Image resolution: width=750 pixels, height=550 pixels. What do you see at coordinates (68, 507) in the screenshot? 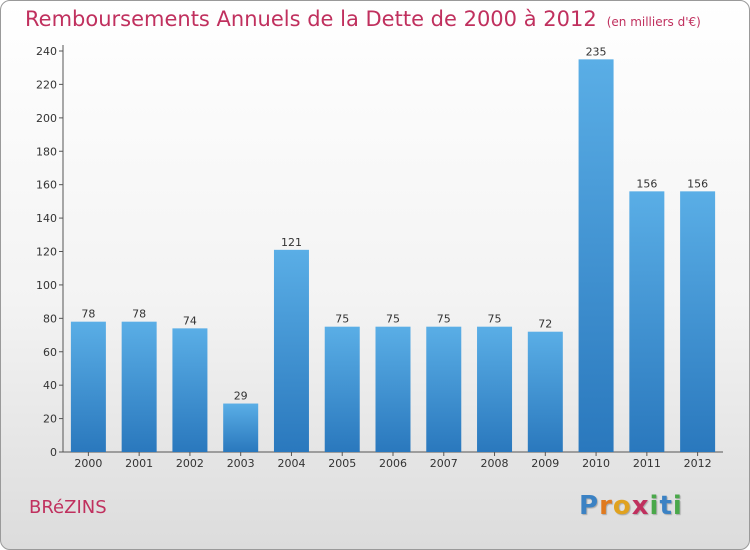
I see `place-name: BRéZINS` at bounding box center [68, 507].